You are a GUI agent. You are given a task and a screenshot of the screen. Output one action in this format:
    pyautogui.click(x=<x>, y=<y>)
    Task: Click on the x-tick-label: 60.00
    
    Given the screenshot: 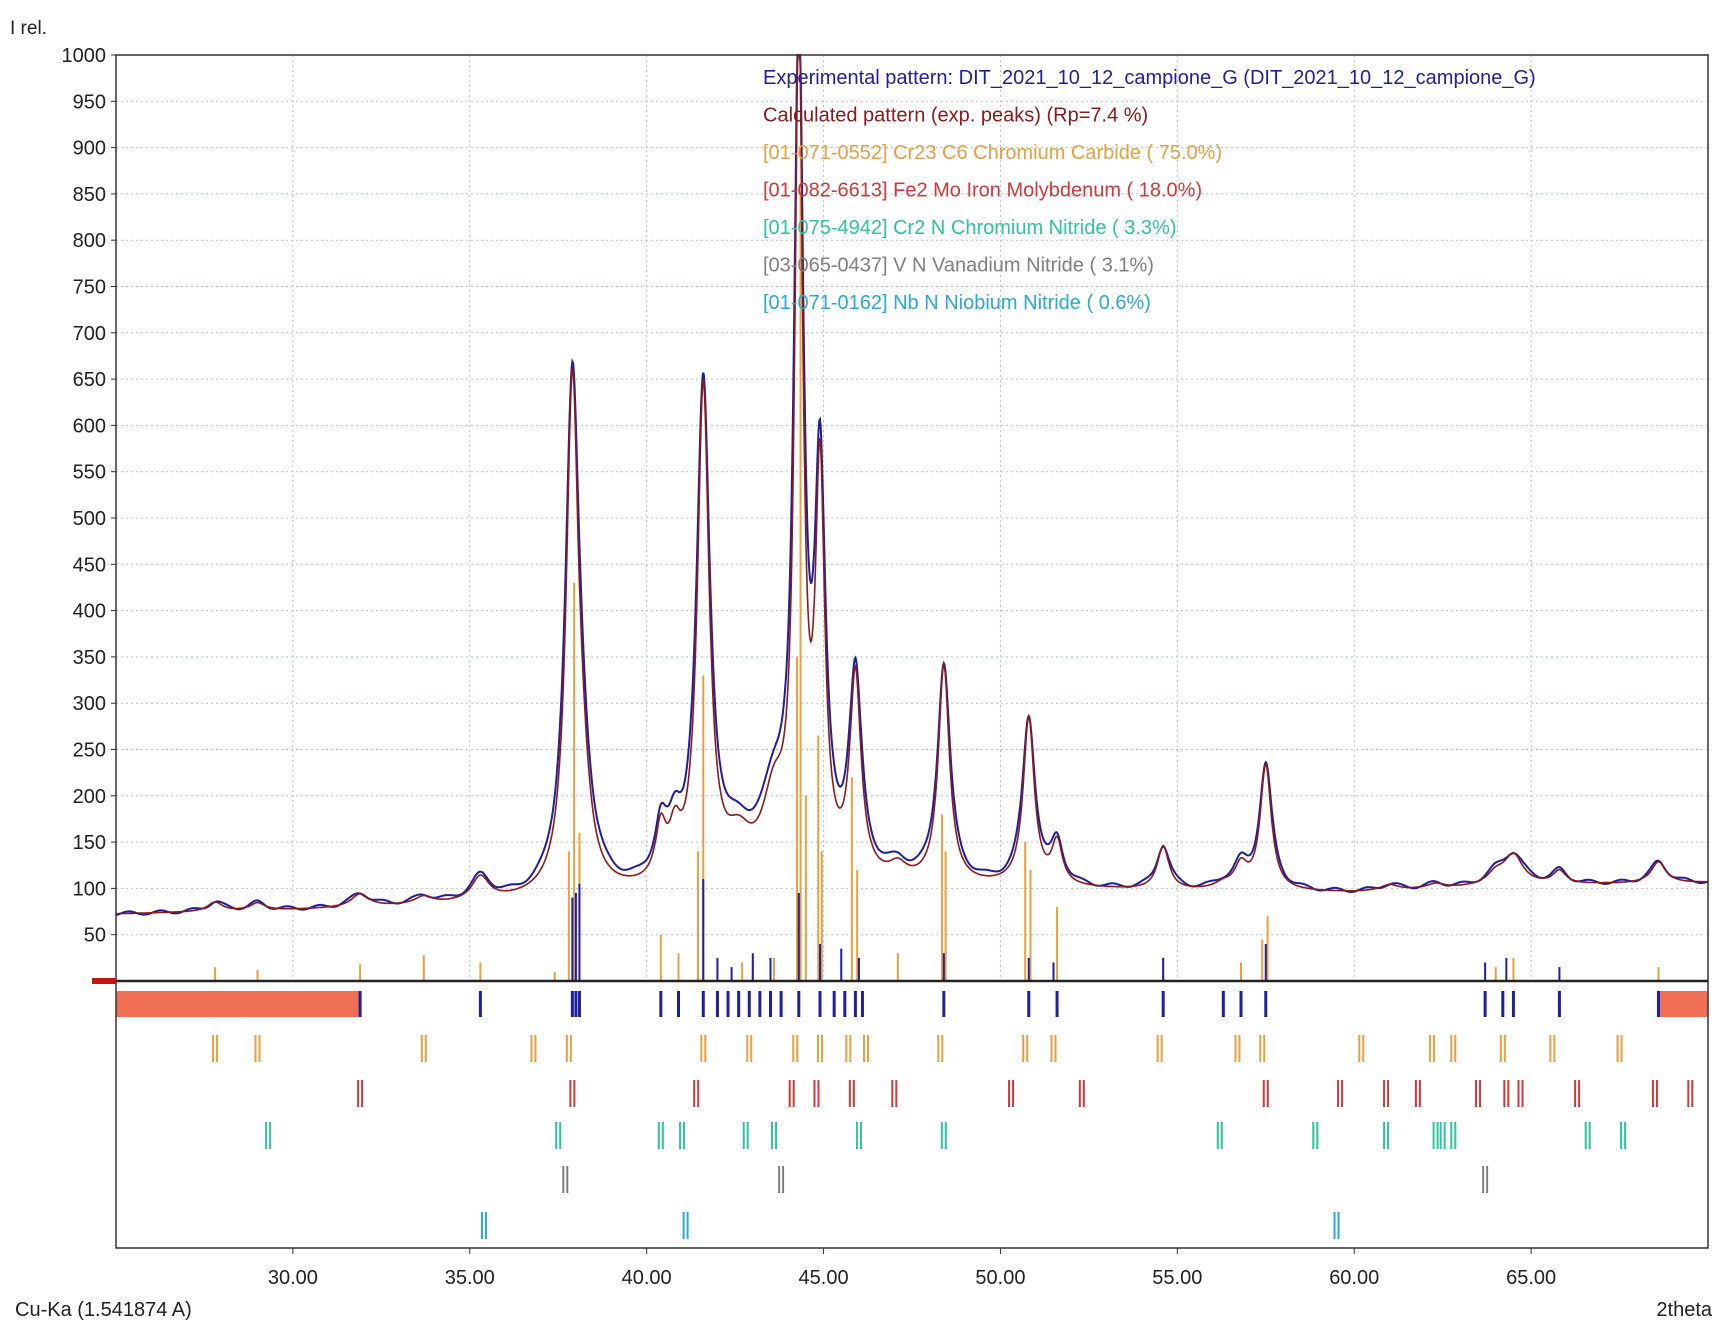 What is the action you would take?
    pyautogui.click(x=1354, y=1278)
    